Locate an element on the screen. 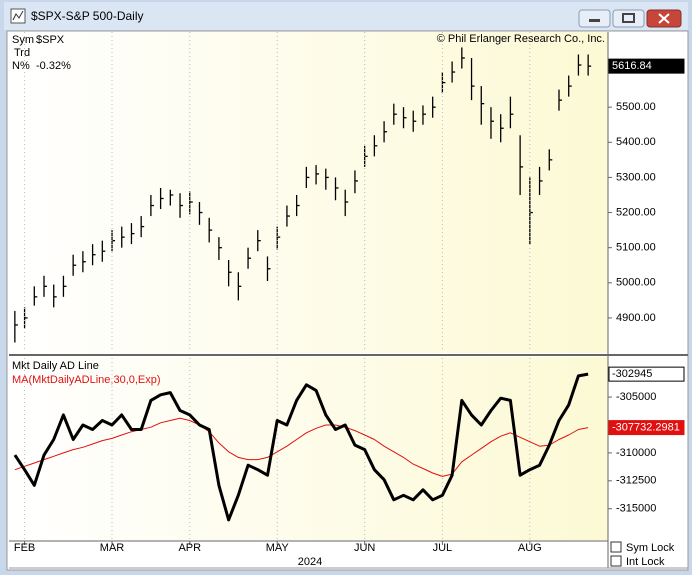  last-value-label: -302945 is located at coordinates (632, 374).